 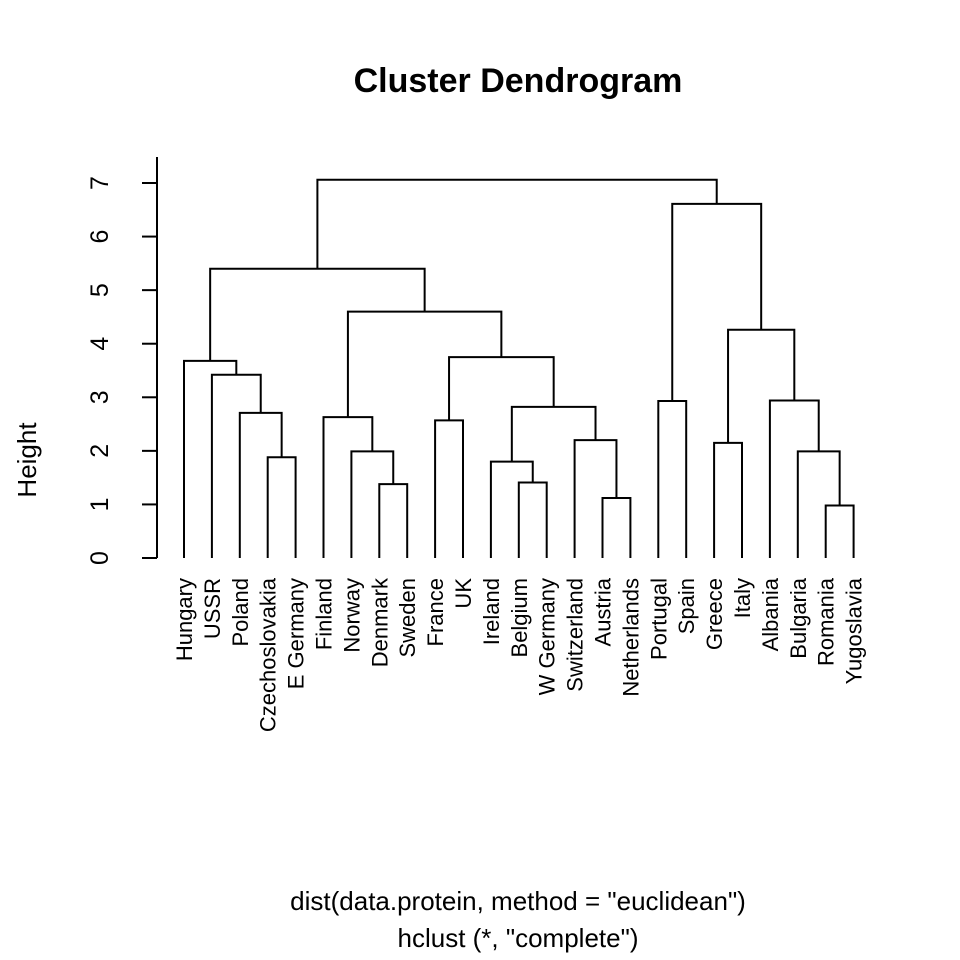 I want to click on leaf-label: Czechoslovakia, so click(x=268, y=654).